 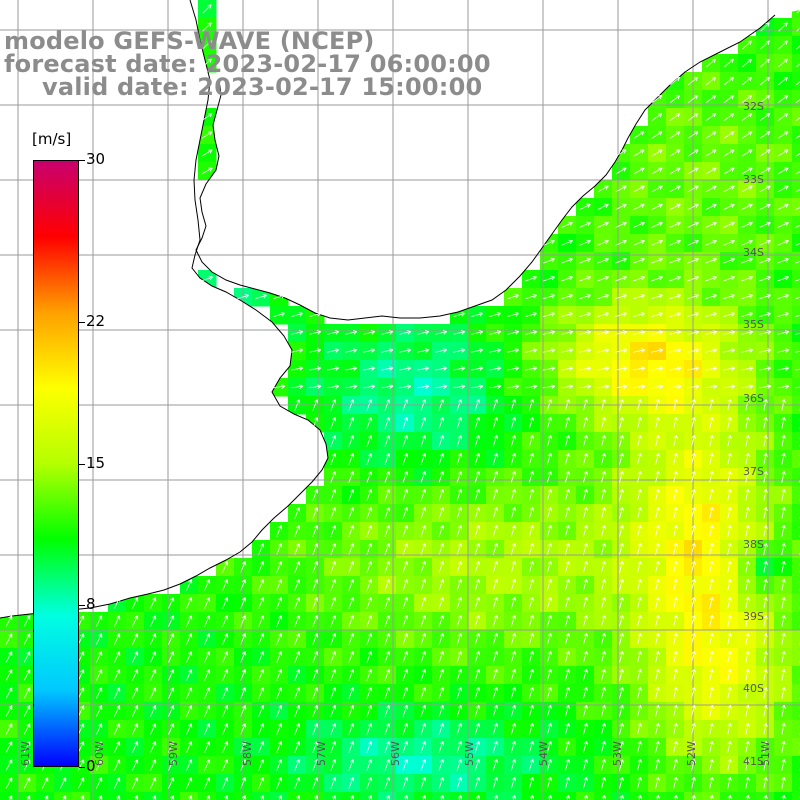 What do you see at coordinates (82, 322) in the screenshot?
I see `legend-tick-mark` at bounding box center [82, 322].